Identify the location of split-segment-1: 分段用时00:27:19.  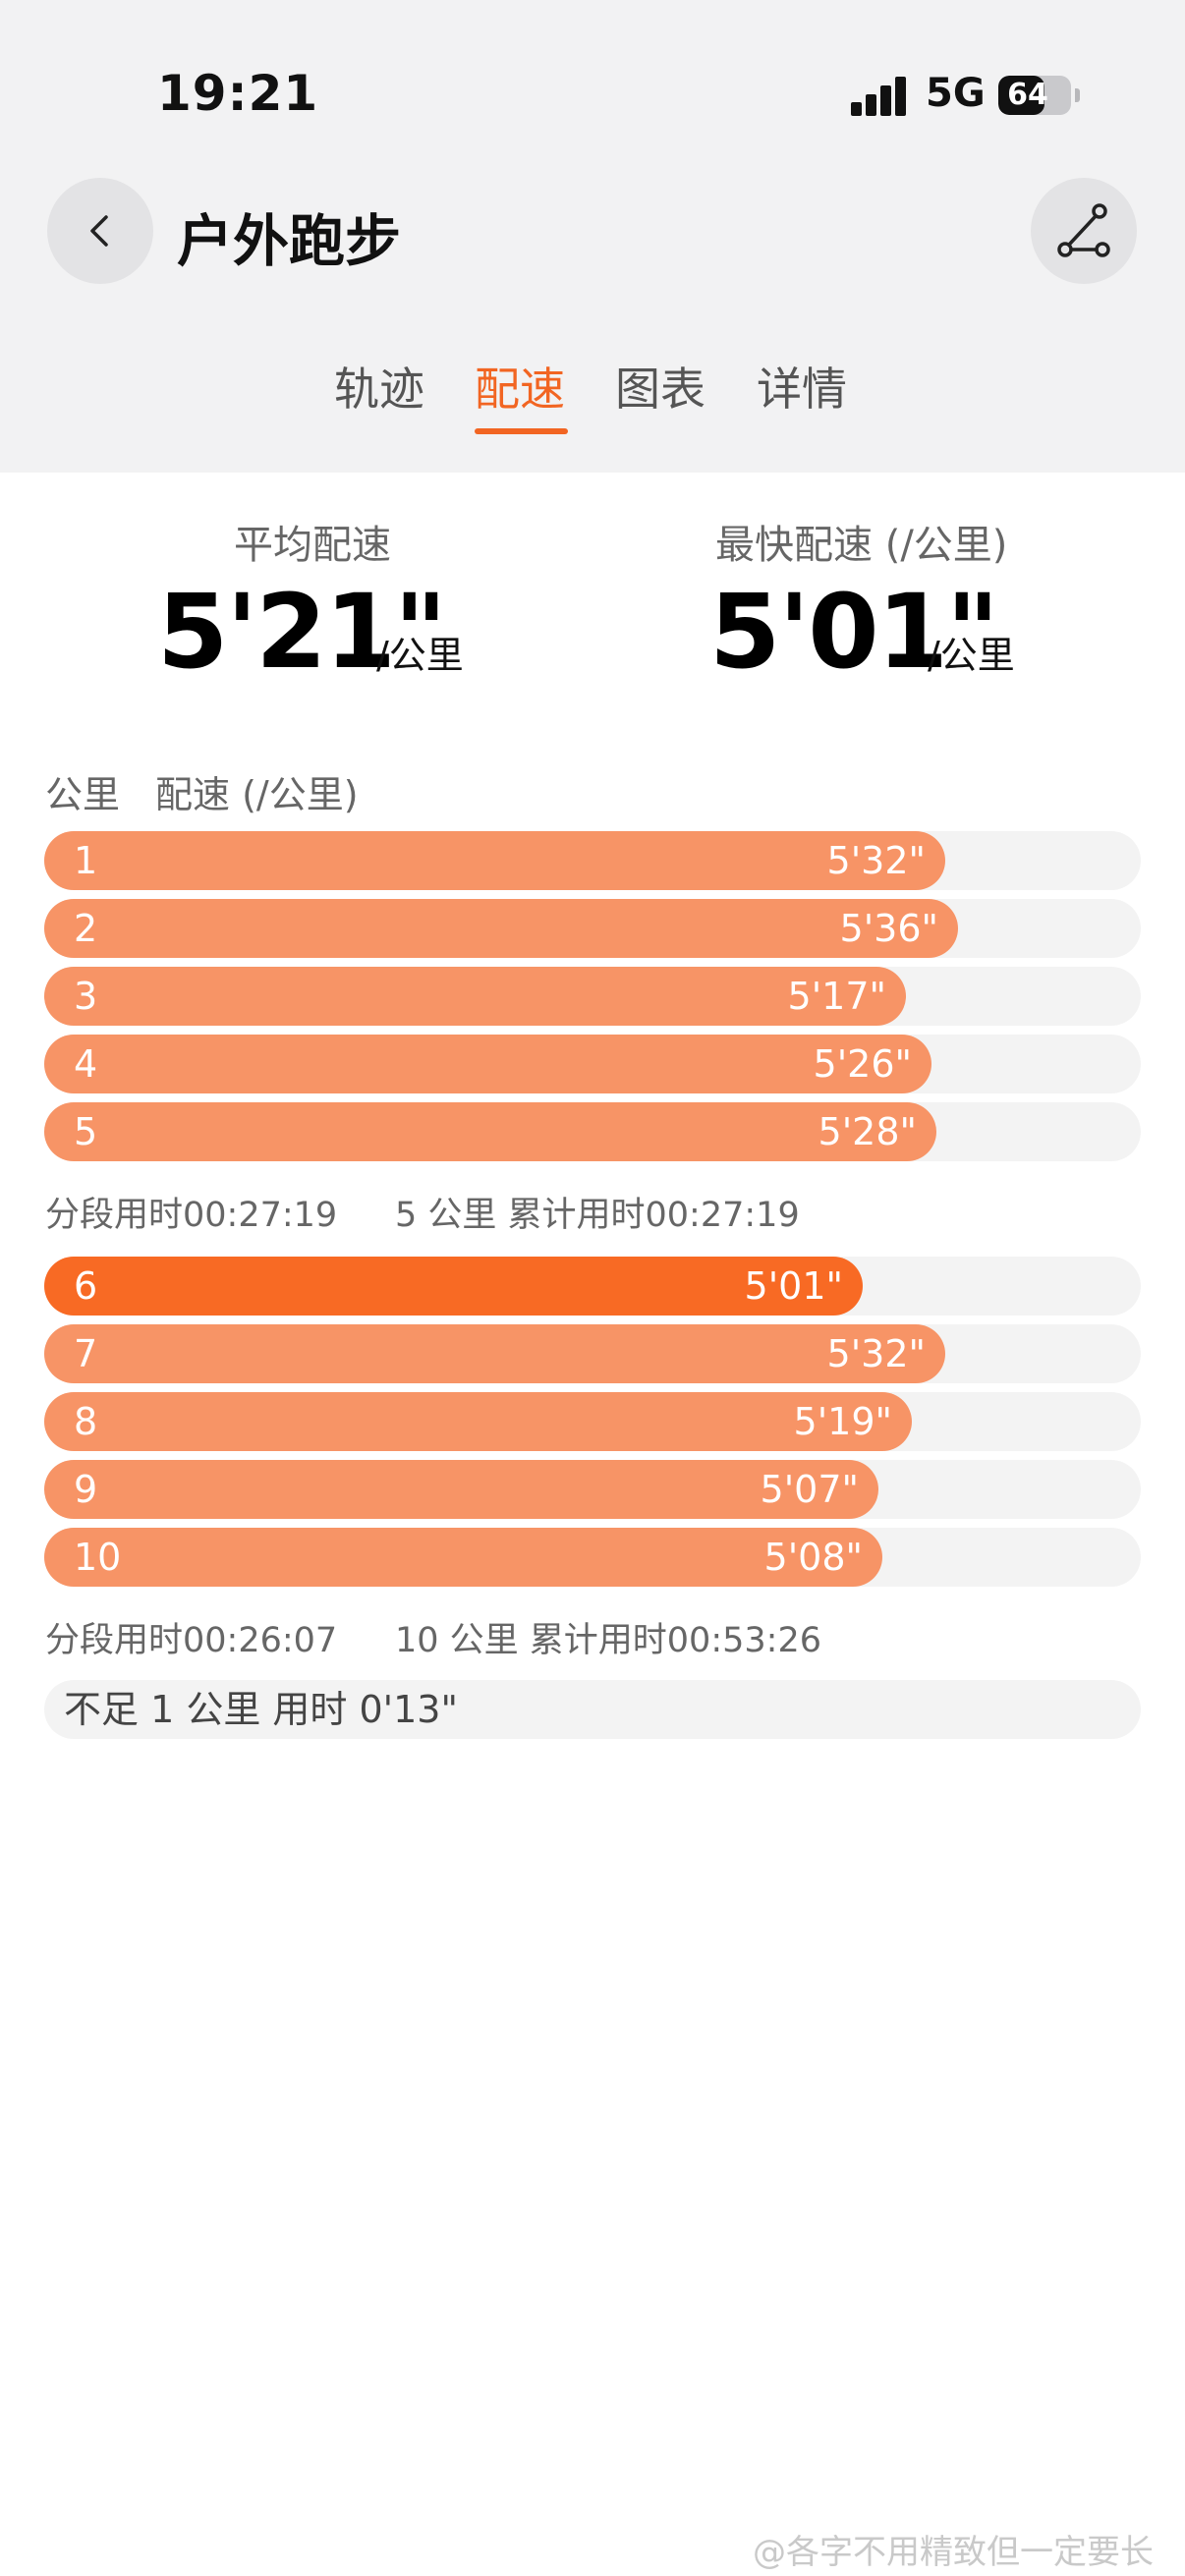
(192, 1215).